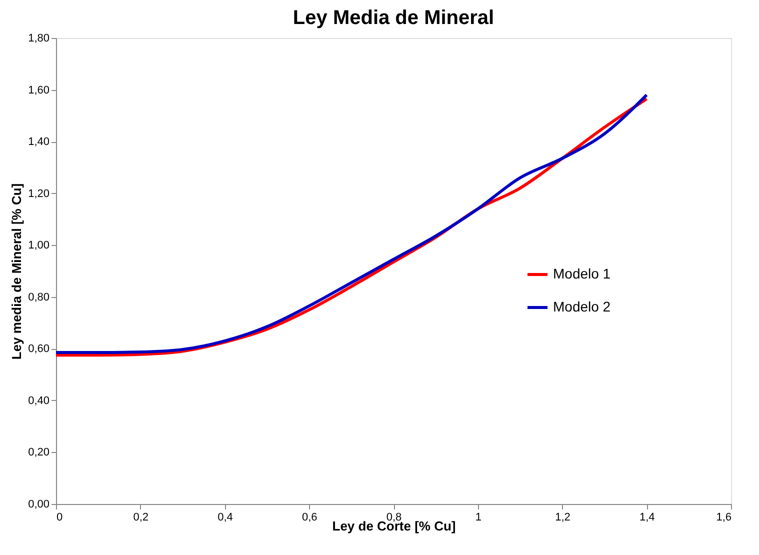 Image resolution: width=759 pixels, height=555 pixels. What do you see at coordinates (394, 518) in the screenshot?
I see `x-tick-label: 0,8` at bounding box center [394, 518].